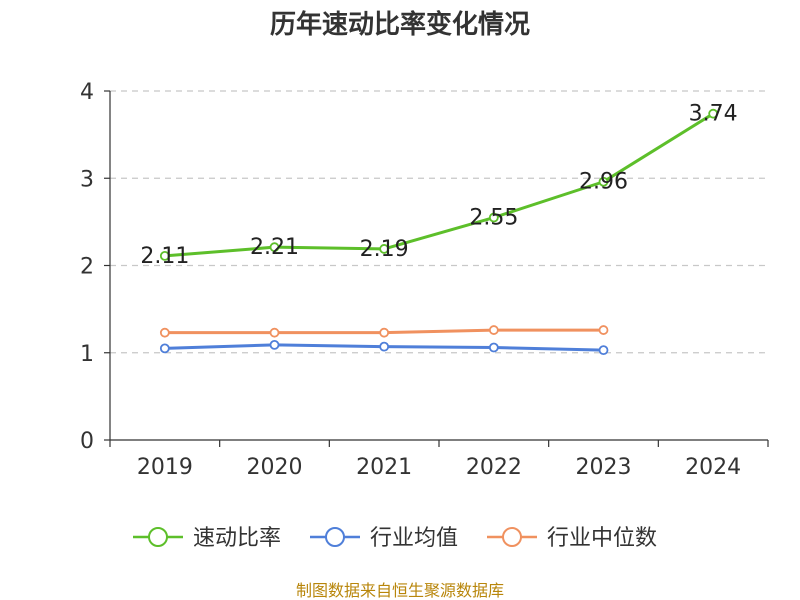 The width and height of the screenshot is (800, 600). I want to click on data-source-note: 制图数据来自恒生聚源数据库, so click(400, 590).